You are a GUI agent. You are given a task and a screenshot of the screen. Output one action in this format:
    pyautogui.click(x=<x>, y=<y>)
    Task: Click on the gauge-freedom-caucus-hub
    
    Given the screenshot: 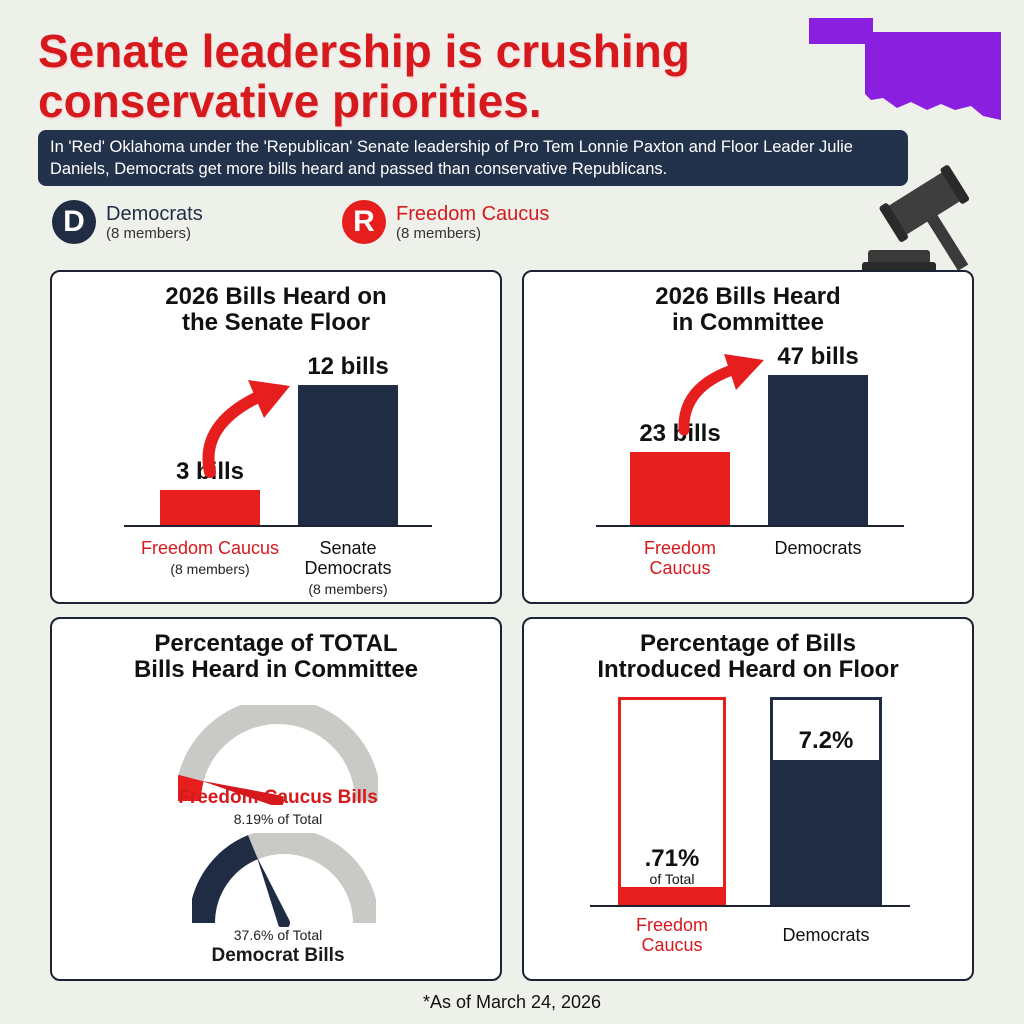 What is the action you would take?
    pyautogui.click(x=278, y=800)
    